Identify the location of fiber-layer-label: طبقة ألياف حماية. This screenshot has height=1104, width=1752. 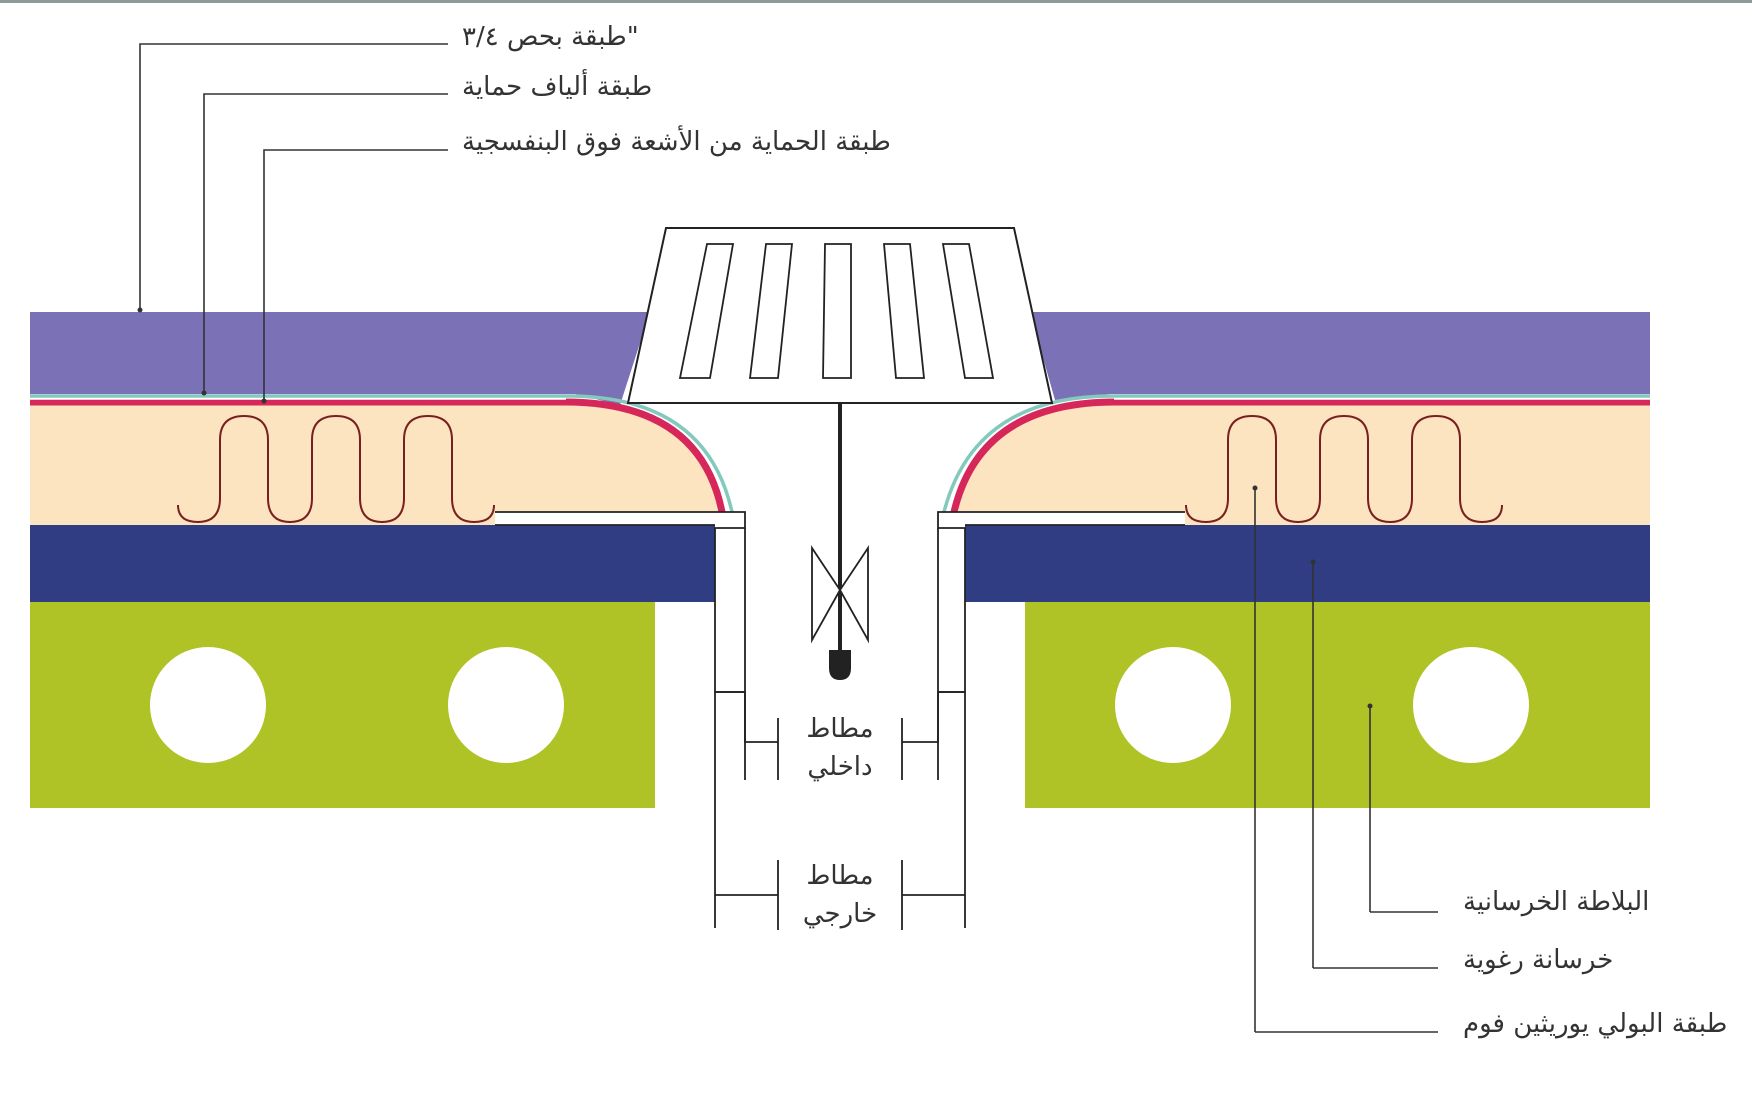
(557, 85).